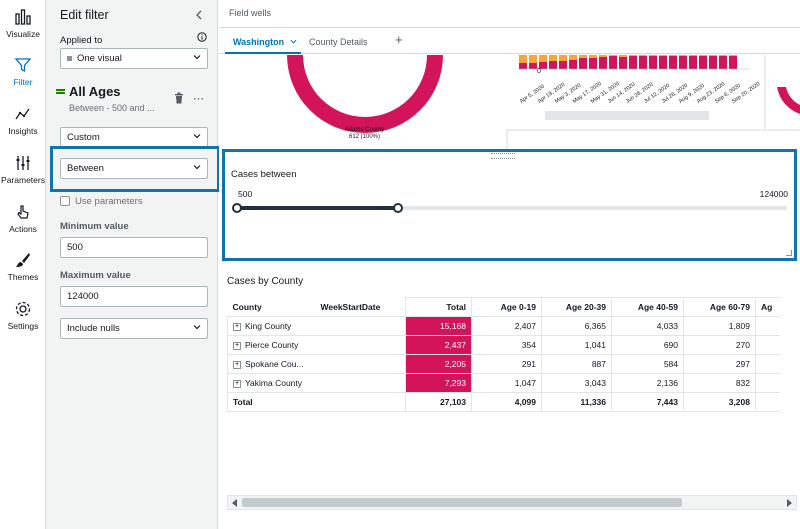 The height and width of the screenshot is (529, 800). I want to click on rail-label-settings: Settings, so click(23, 326).